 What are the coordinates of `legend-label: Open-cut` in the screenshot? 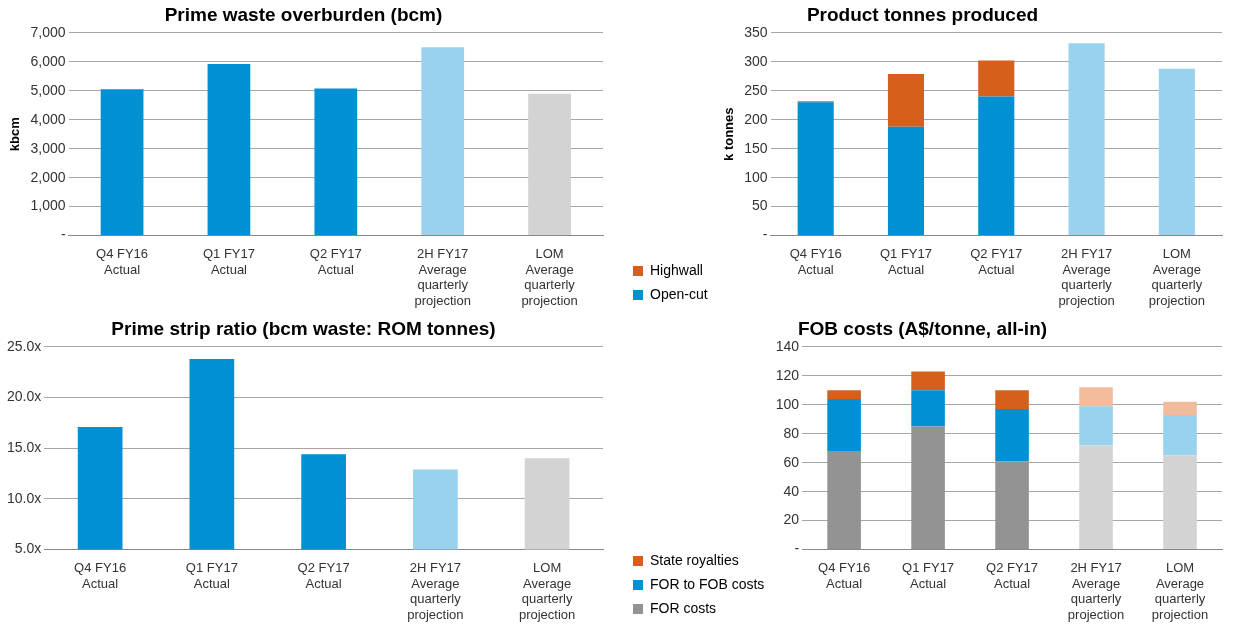 It's located at (679, 293).